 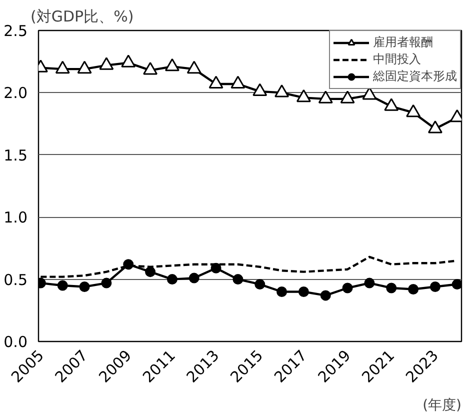 I want to click on x-axis-title: (年度), so click(x=442, y=406).